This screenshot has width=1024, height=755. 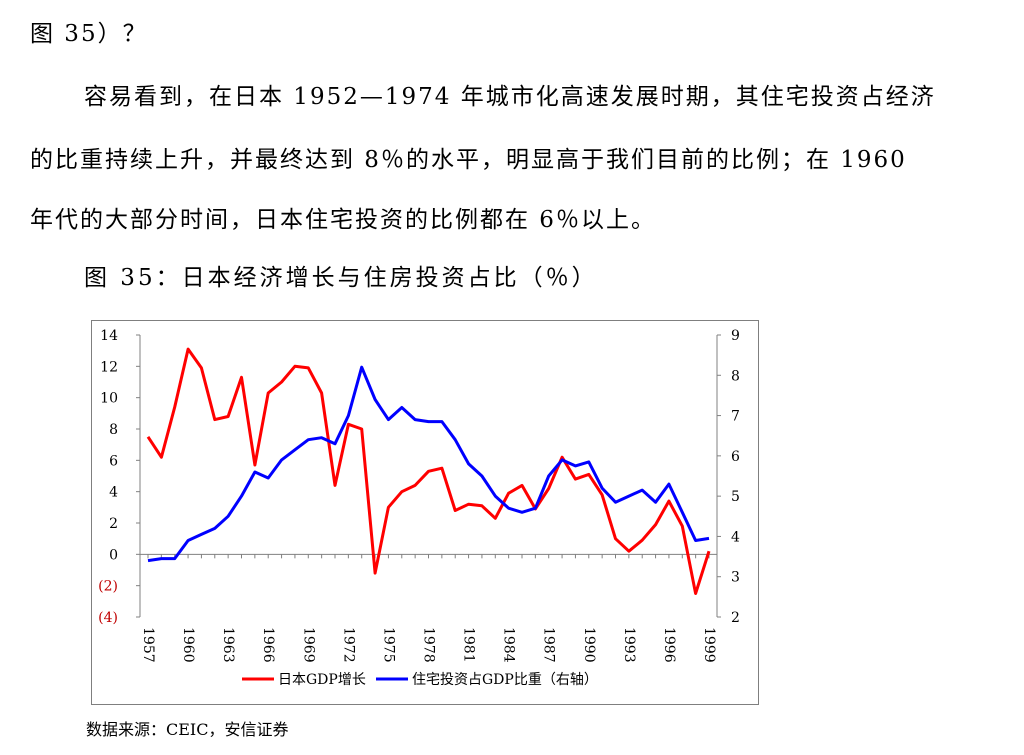 What do you see at coordinates (113, 555) in the screenshot?
I see `y-left-tick-label: 0` at bounding box center [113, 555].